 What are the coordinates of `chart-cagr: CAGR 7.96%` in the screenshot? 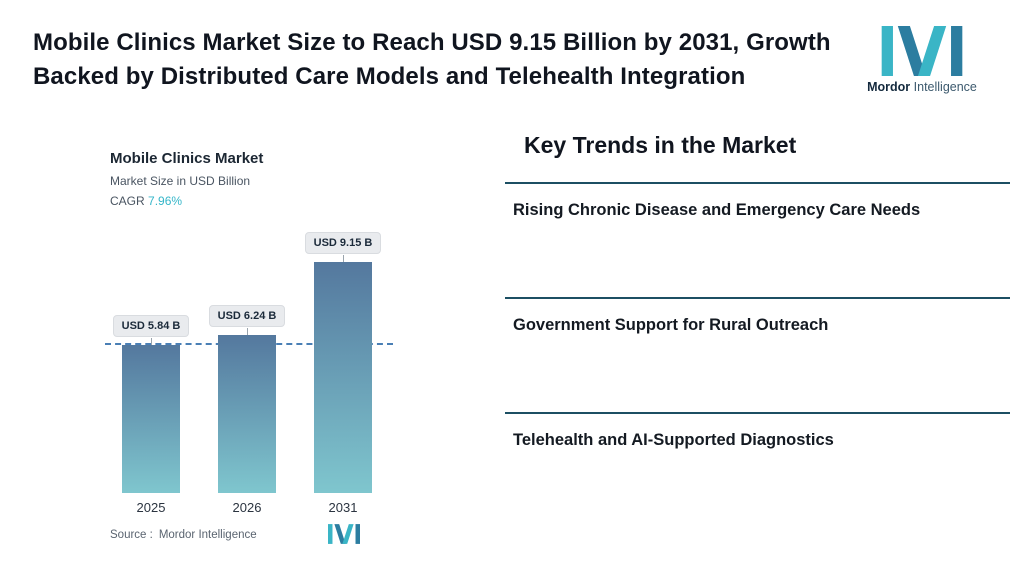 It's located at (186, 201).